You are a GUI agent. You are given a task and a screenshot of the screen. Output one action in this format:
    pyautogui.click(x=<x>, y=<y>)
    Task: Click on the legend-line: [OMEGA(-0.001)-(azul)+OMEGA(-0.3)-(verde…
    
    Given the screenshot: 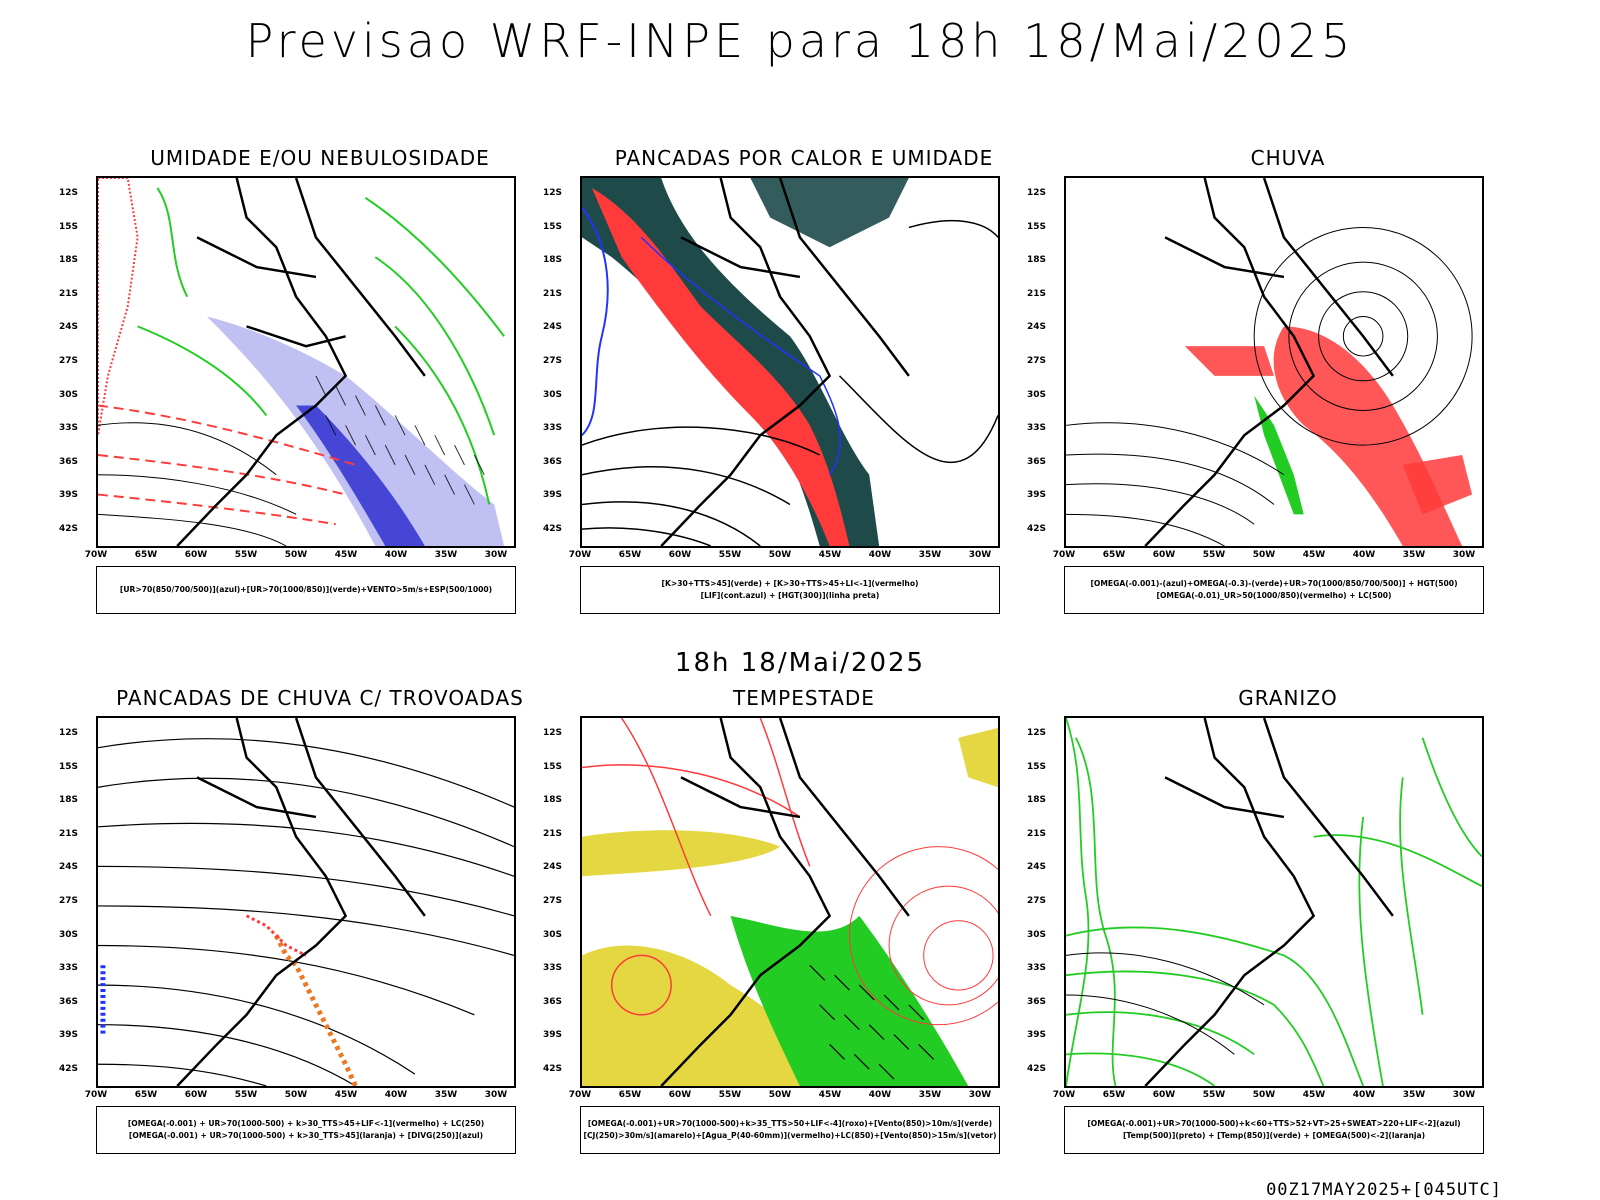 What is the action you would take?
    pyautogui.click(x=1274, y=583)
    